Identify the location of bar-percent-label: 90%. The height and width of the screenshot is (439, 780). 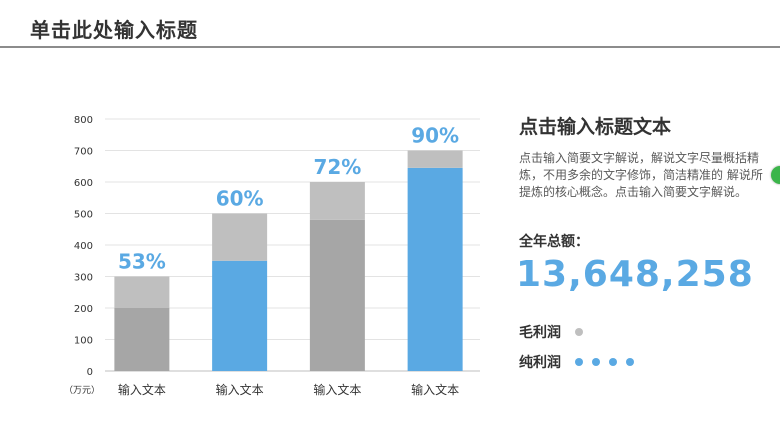
(435, 136).